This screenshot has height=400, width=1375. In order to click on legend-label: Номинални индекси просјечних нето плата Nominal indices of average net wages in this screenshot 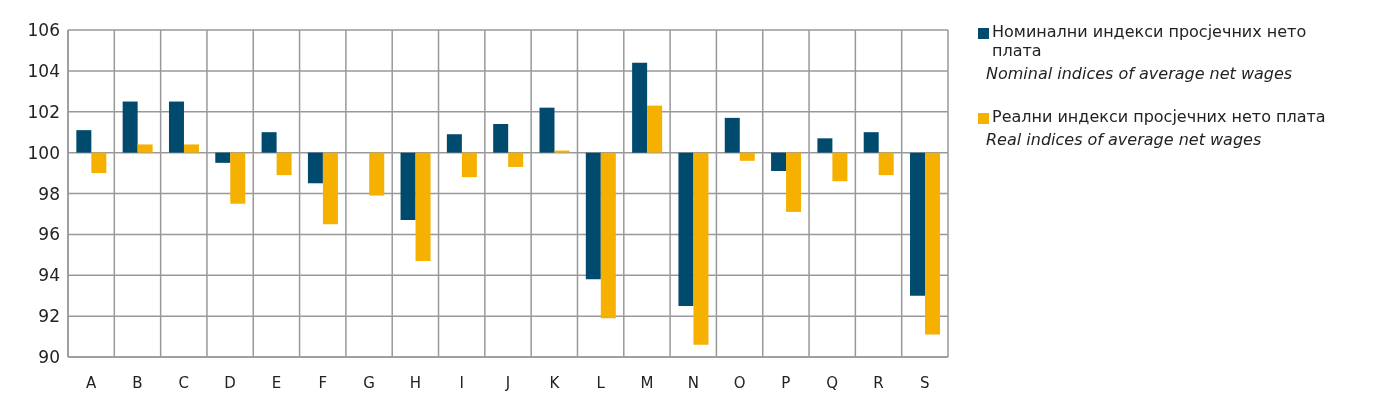, I will do `click(1147, 52)`.